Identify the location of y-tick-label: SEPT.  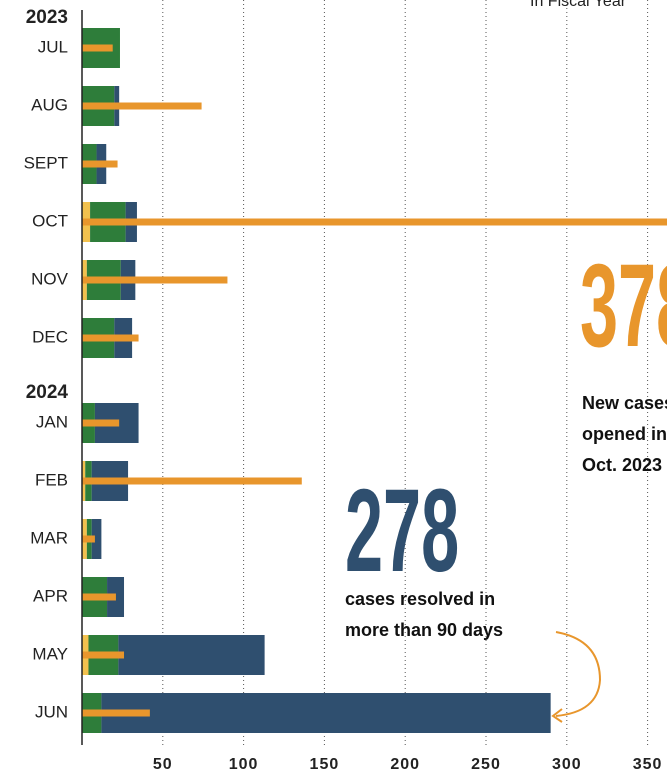
(46, 162).